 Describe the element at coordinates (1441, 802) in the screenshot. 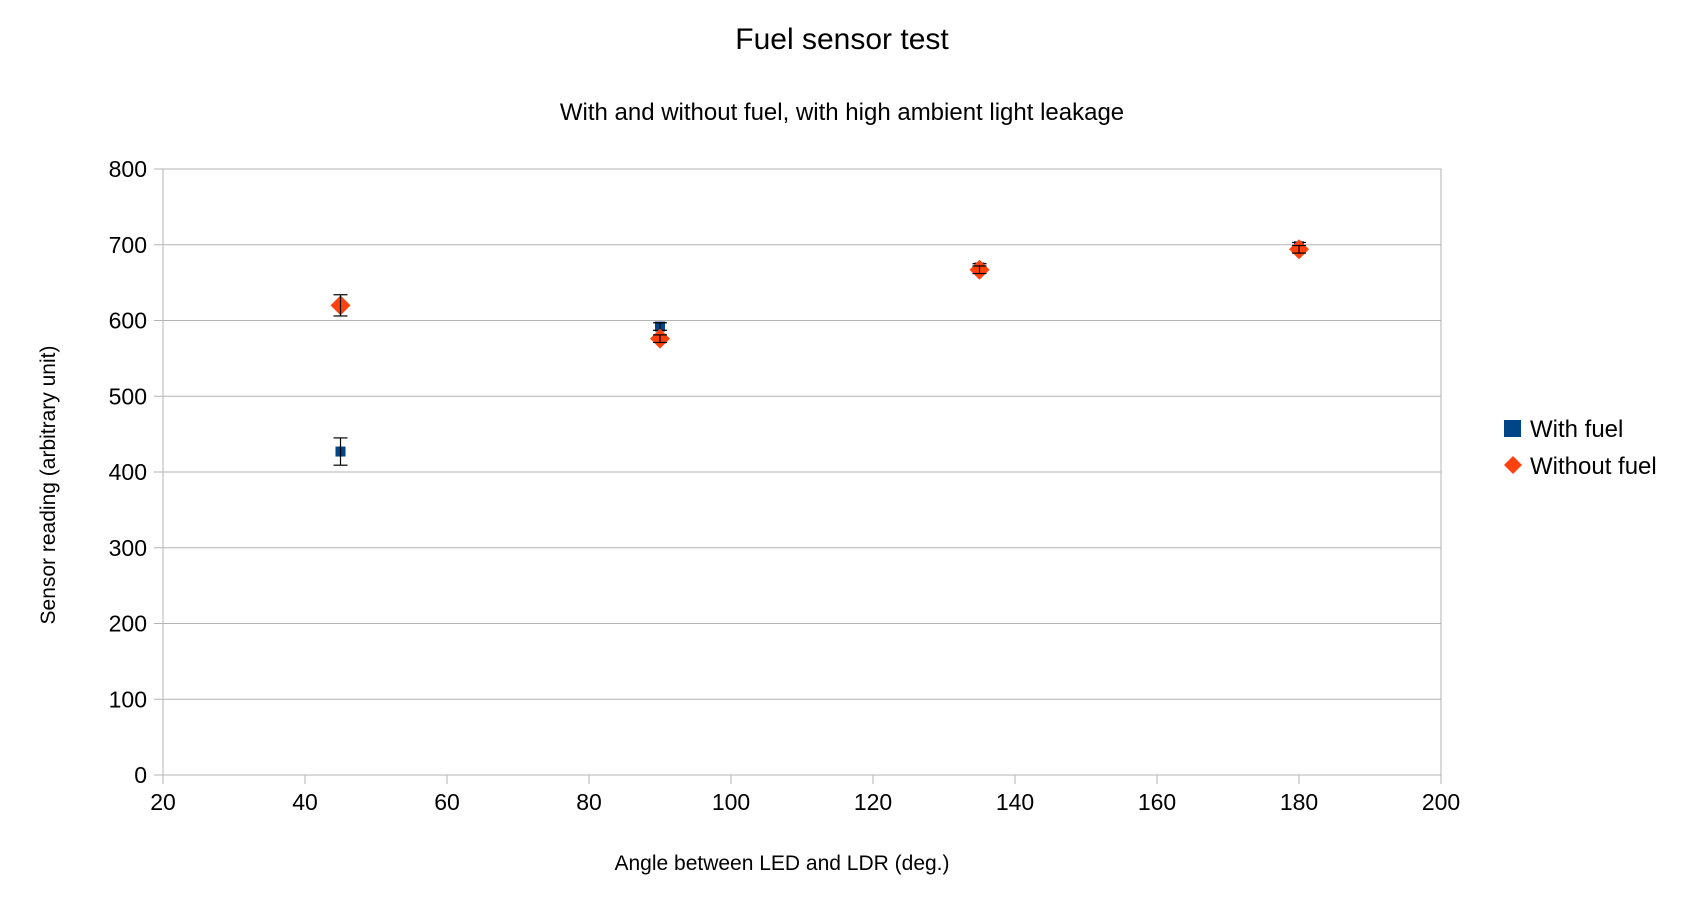

I see `x-tick-label: 200` at that location.